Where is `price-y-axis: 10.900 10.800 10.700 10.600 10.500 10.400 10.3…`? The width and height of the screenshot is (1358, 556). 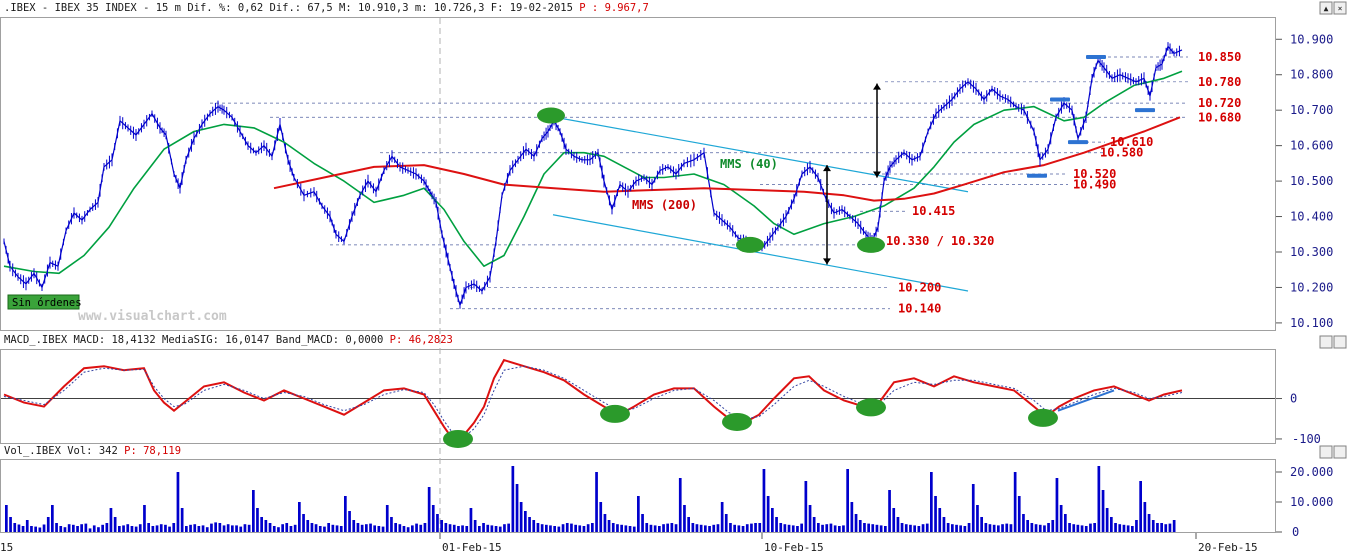 price-y-axis: 10.900 10.800 10.700 10.600 10.500 10.400 10.3… is located at coordinates (1304, 181).